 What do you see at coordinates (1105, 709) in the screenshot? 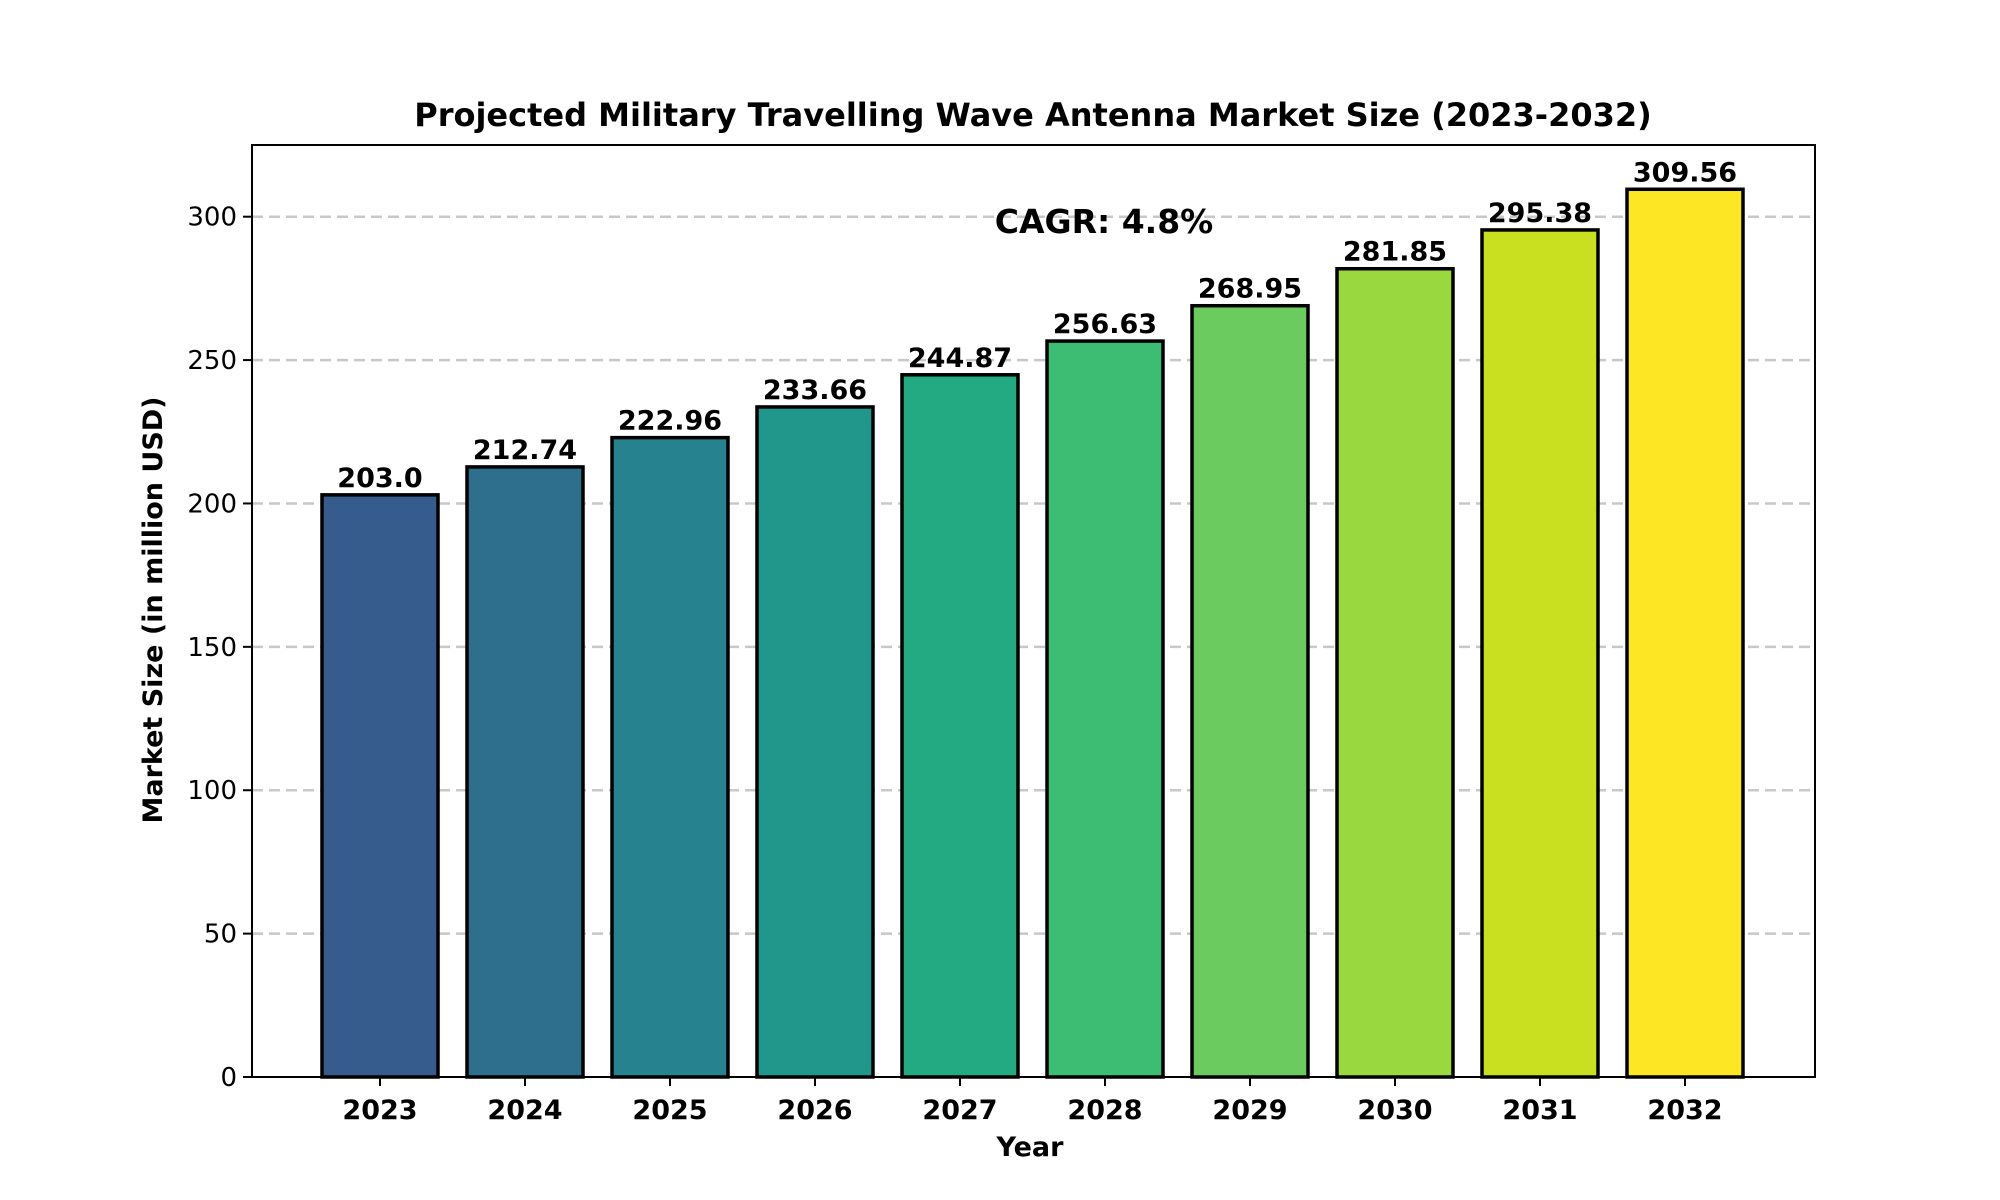
I see `bar-2028` at bounding box center [1105, 709].